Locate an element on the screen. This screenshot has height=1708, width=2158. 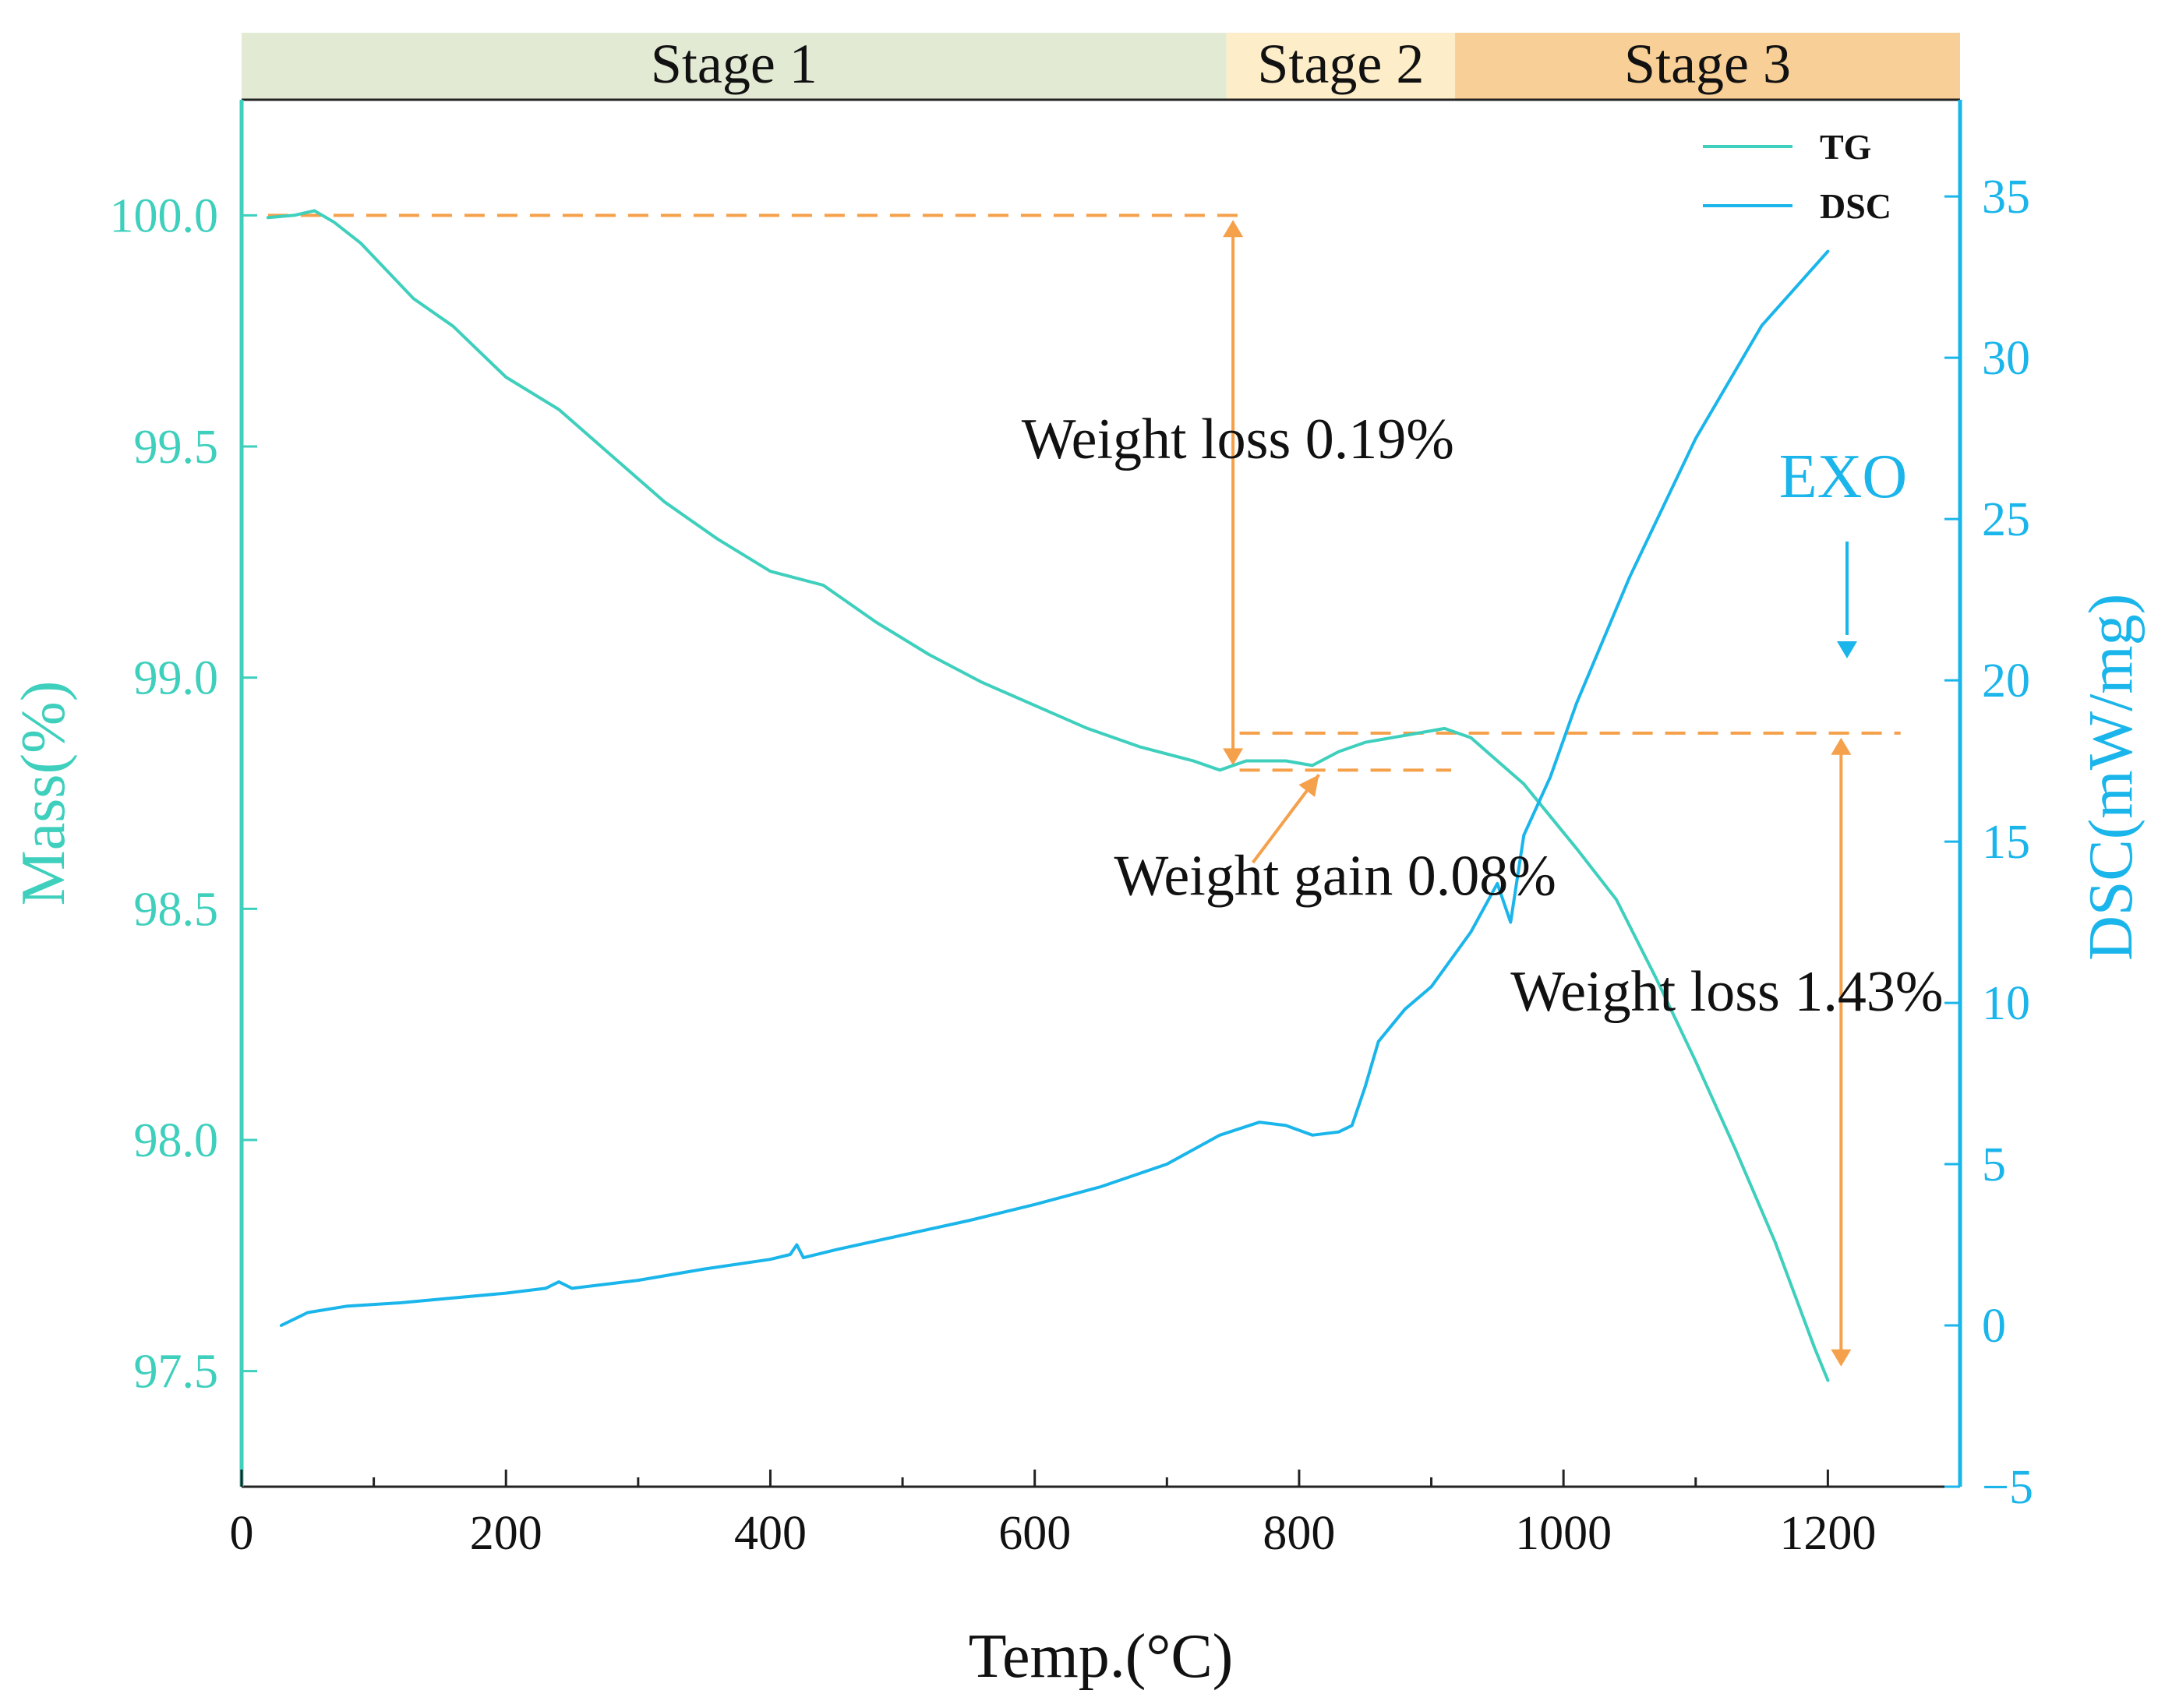
right-tick-label: 0 is located at coordinates (1994, 1326).